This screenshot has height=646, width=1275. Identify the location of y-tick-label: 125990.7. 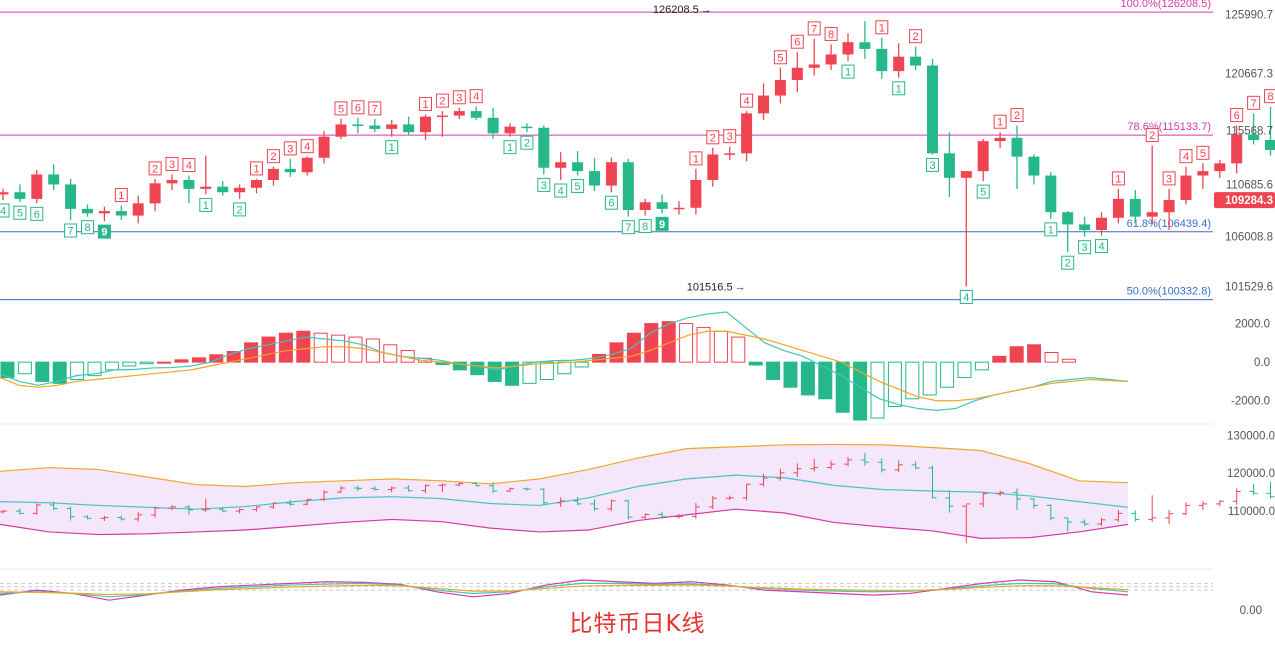
(1249, 16).